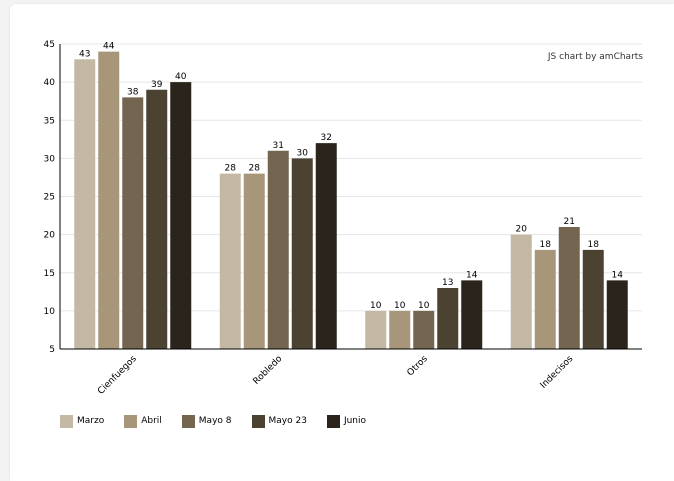 Image resolution: width=674 pixels, height=481 pixels. Describe the element at coordinates (157, 85) in the screenshot. I see `bar-value-label: 39` at that location.